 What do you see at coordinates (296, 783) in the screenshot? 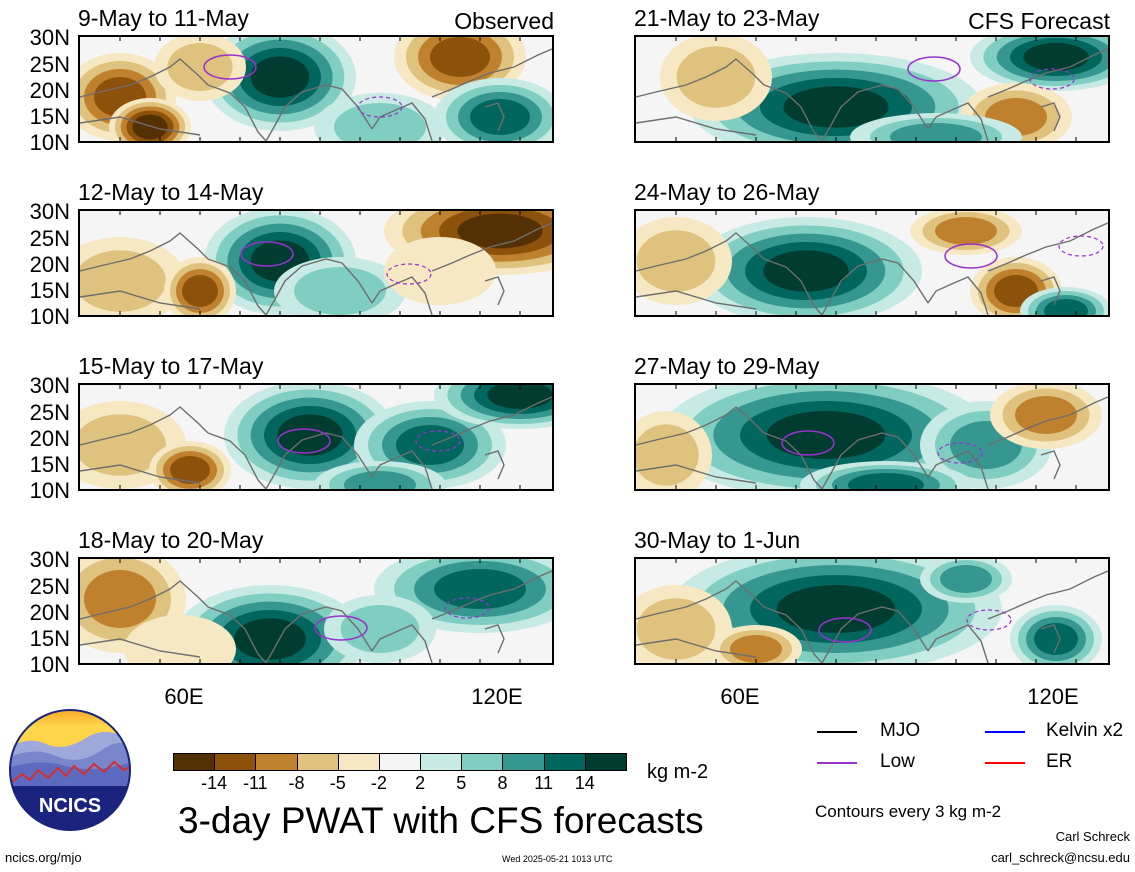
I see `colorbar-tick-label: -8` at bounding box center [296, 783].